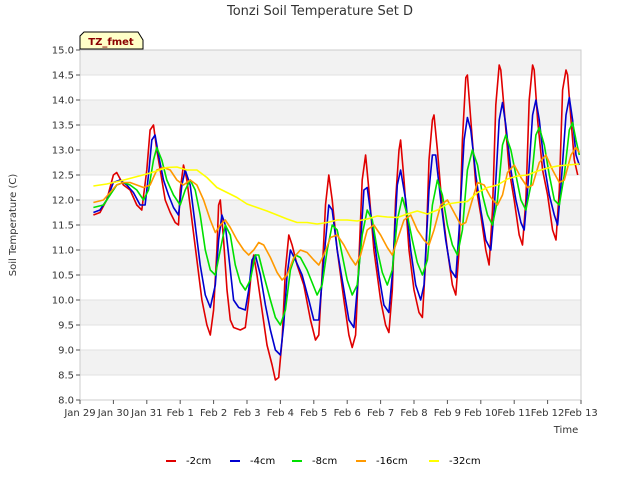 Image resolution: width=640 pixels, height=480 pixels. What do you see at coordinates (548, 413) in the screenshot?
I see `x-tick-label: Feb 12` at bounding box center [548, 413].